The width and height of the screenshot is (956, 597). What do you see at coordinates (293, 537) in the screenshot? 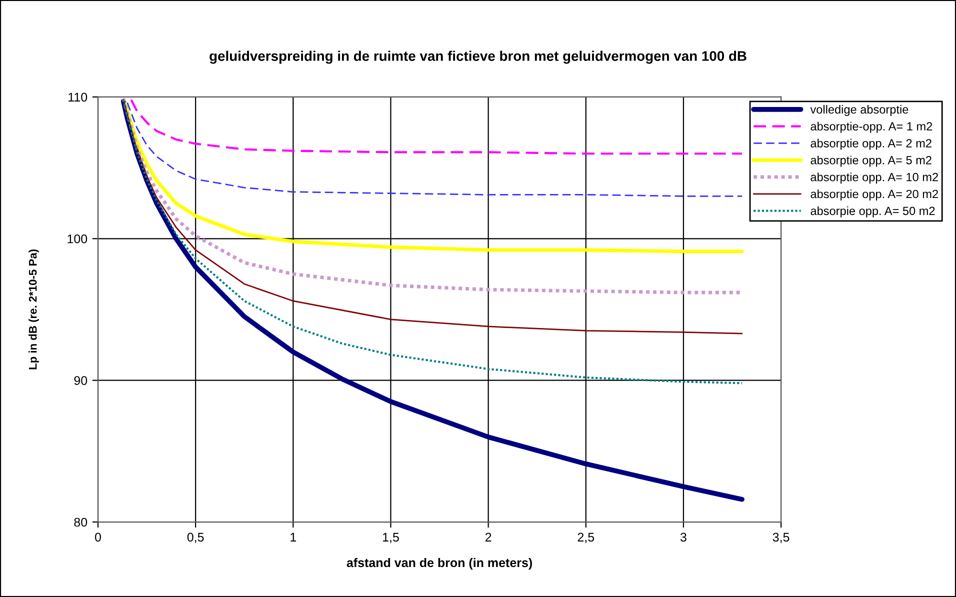
I see `x-tick-label: 1` at bounding box center [293, 537].